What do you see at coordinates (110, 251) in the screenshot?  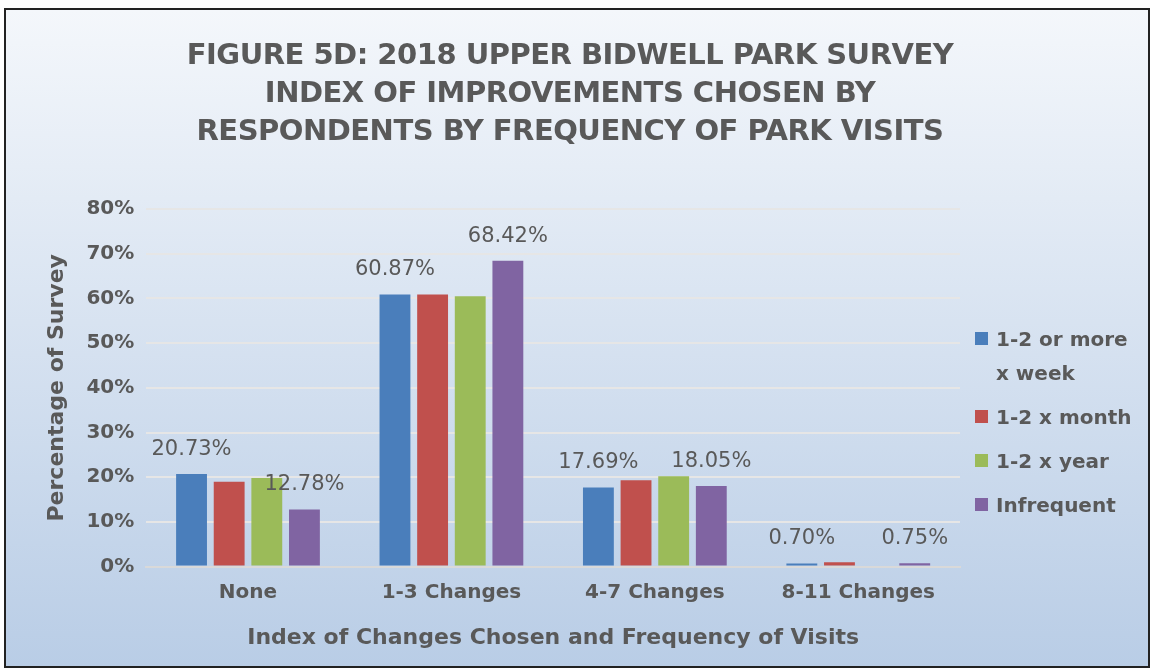 I see `y-tick-label: 70%` at bounding box center [110, 251].